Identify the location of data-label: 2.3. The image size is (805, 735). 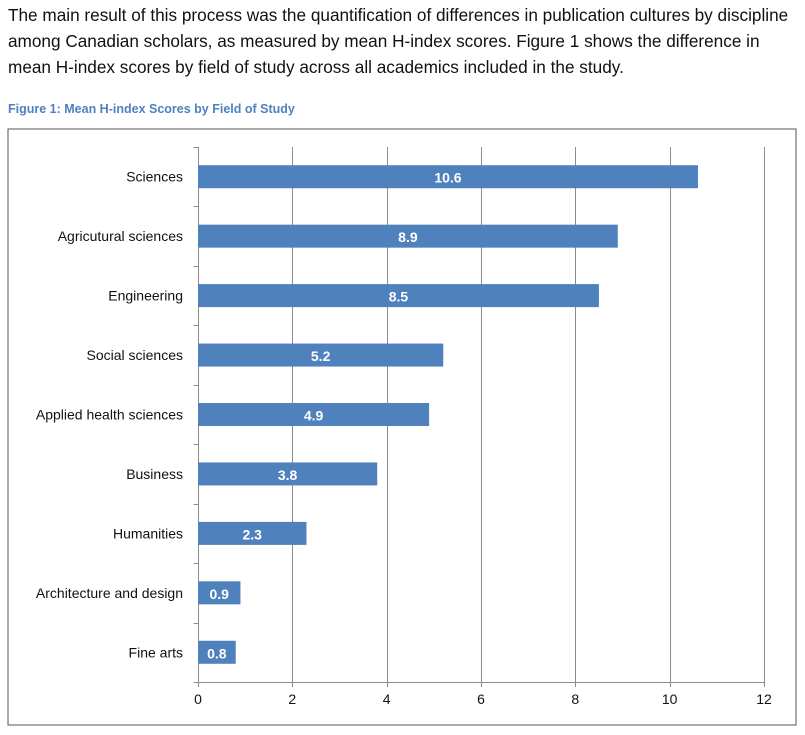
(253, 534).